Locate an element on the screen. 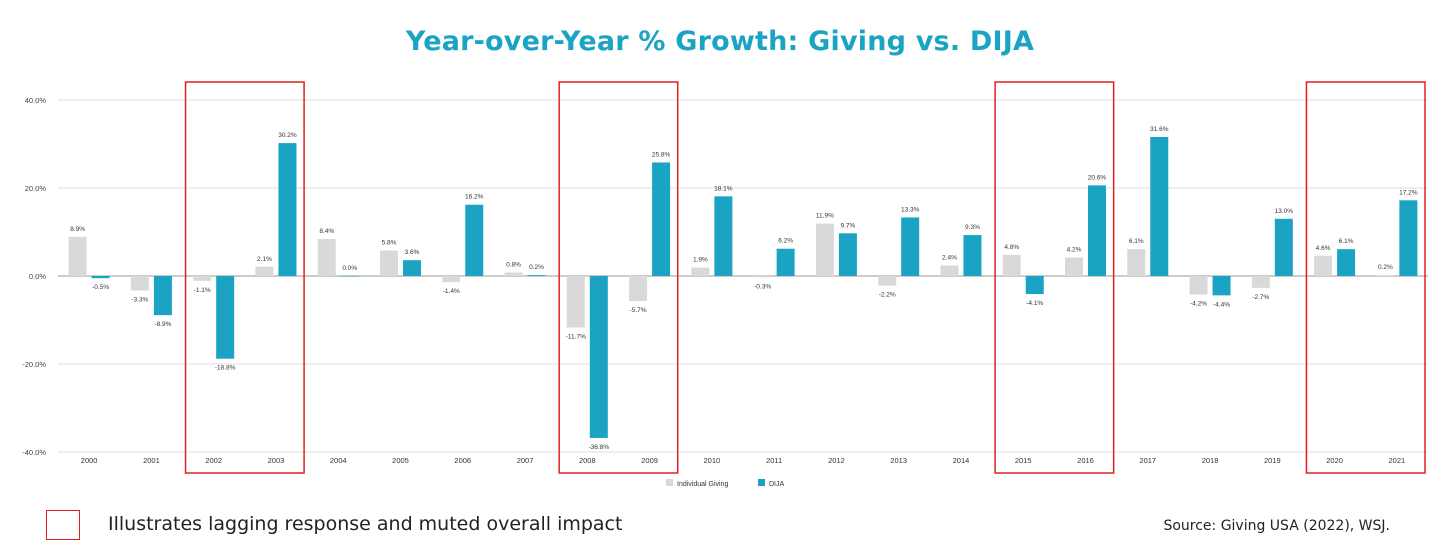  y-tick-label: -20.0% is located at coordinates (34, 364).